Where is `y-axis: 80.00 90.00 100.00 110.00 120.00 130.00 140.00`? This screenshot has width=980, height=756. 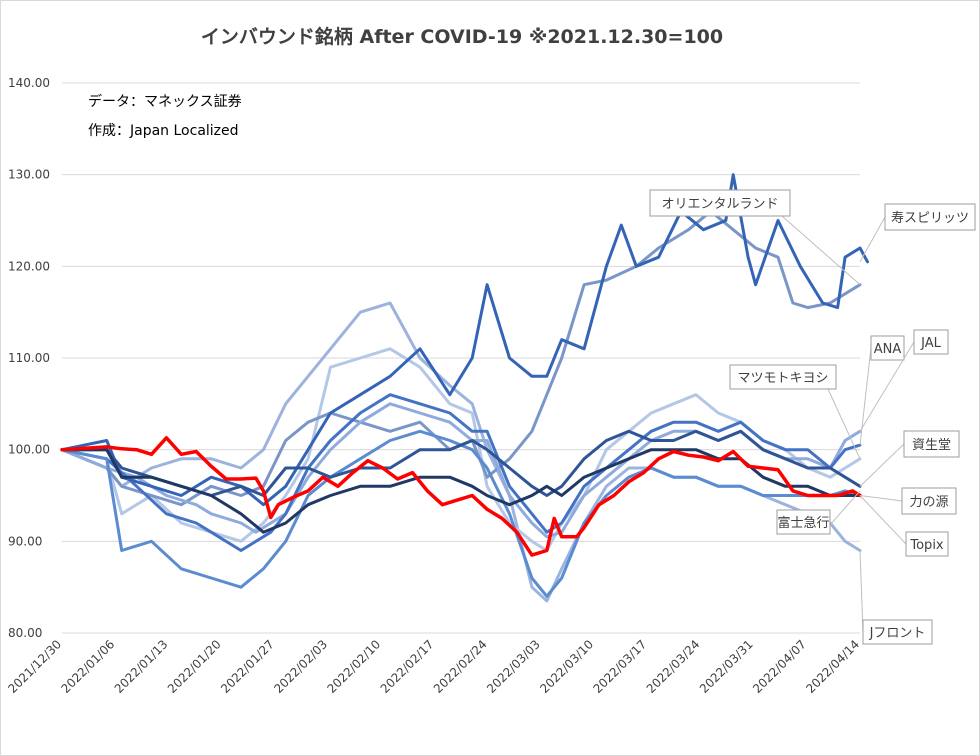
y-axis: 80.00 90.00 100.00 110.00 120.00 130.00 140.00 is located at coordinates (29, 358).